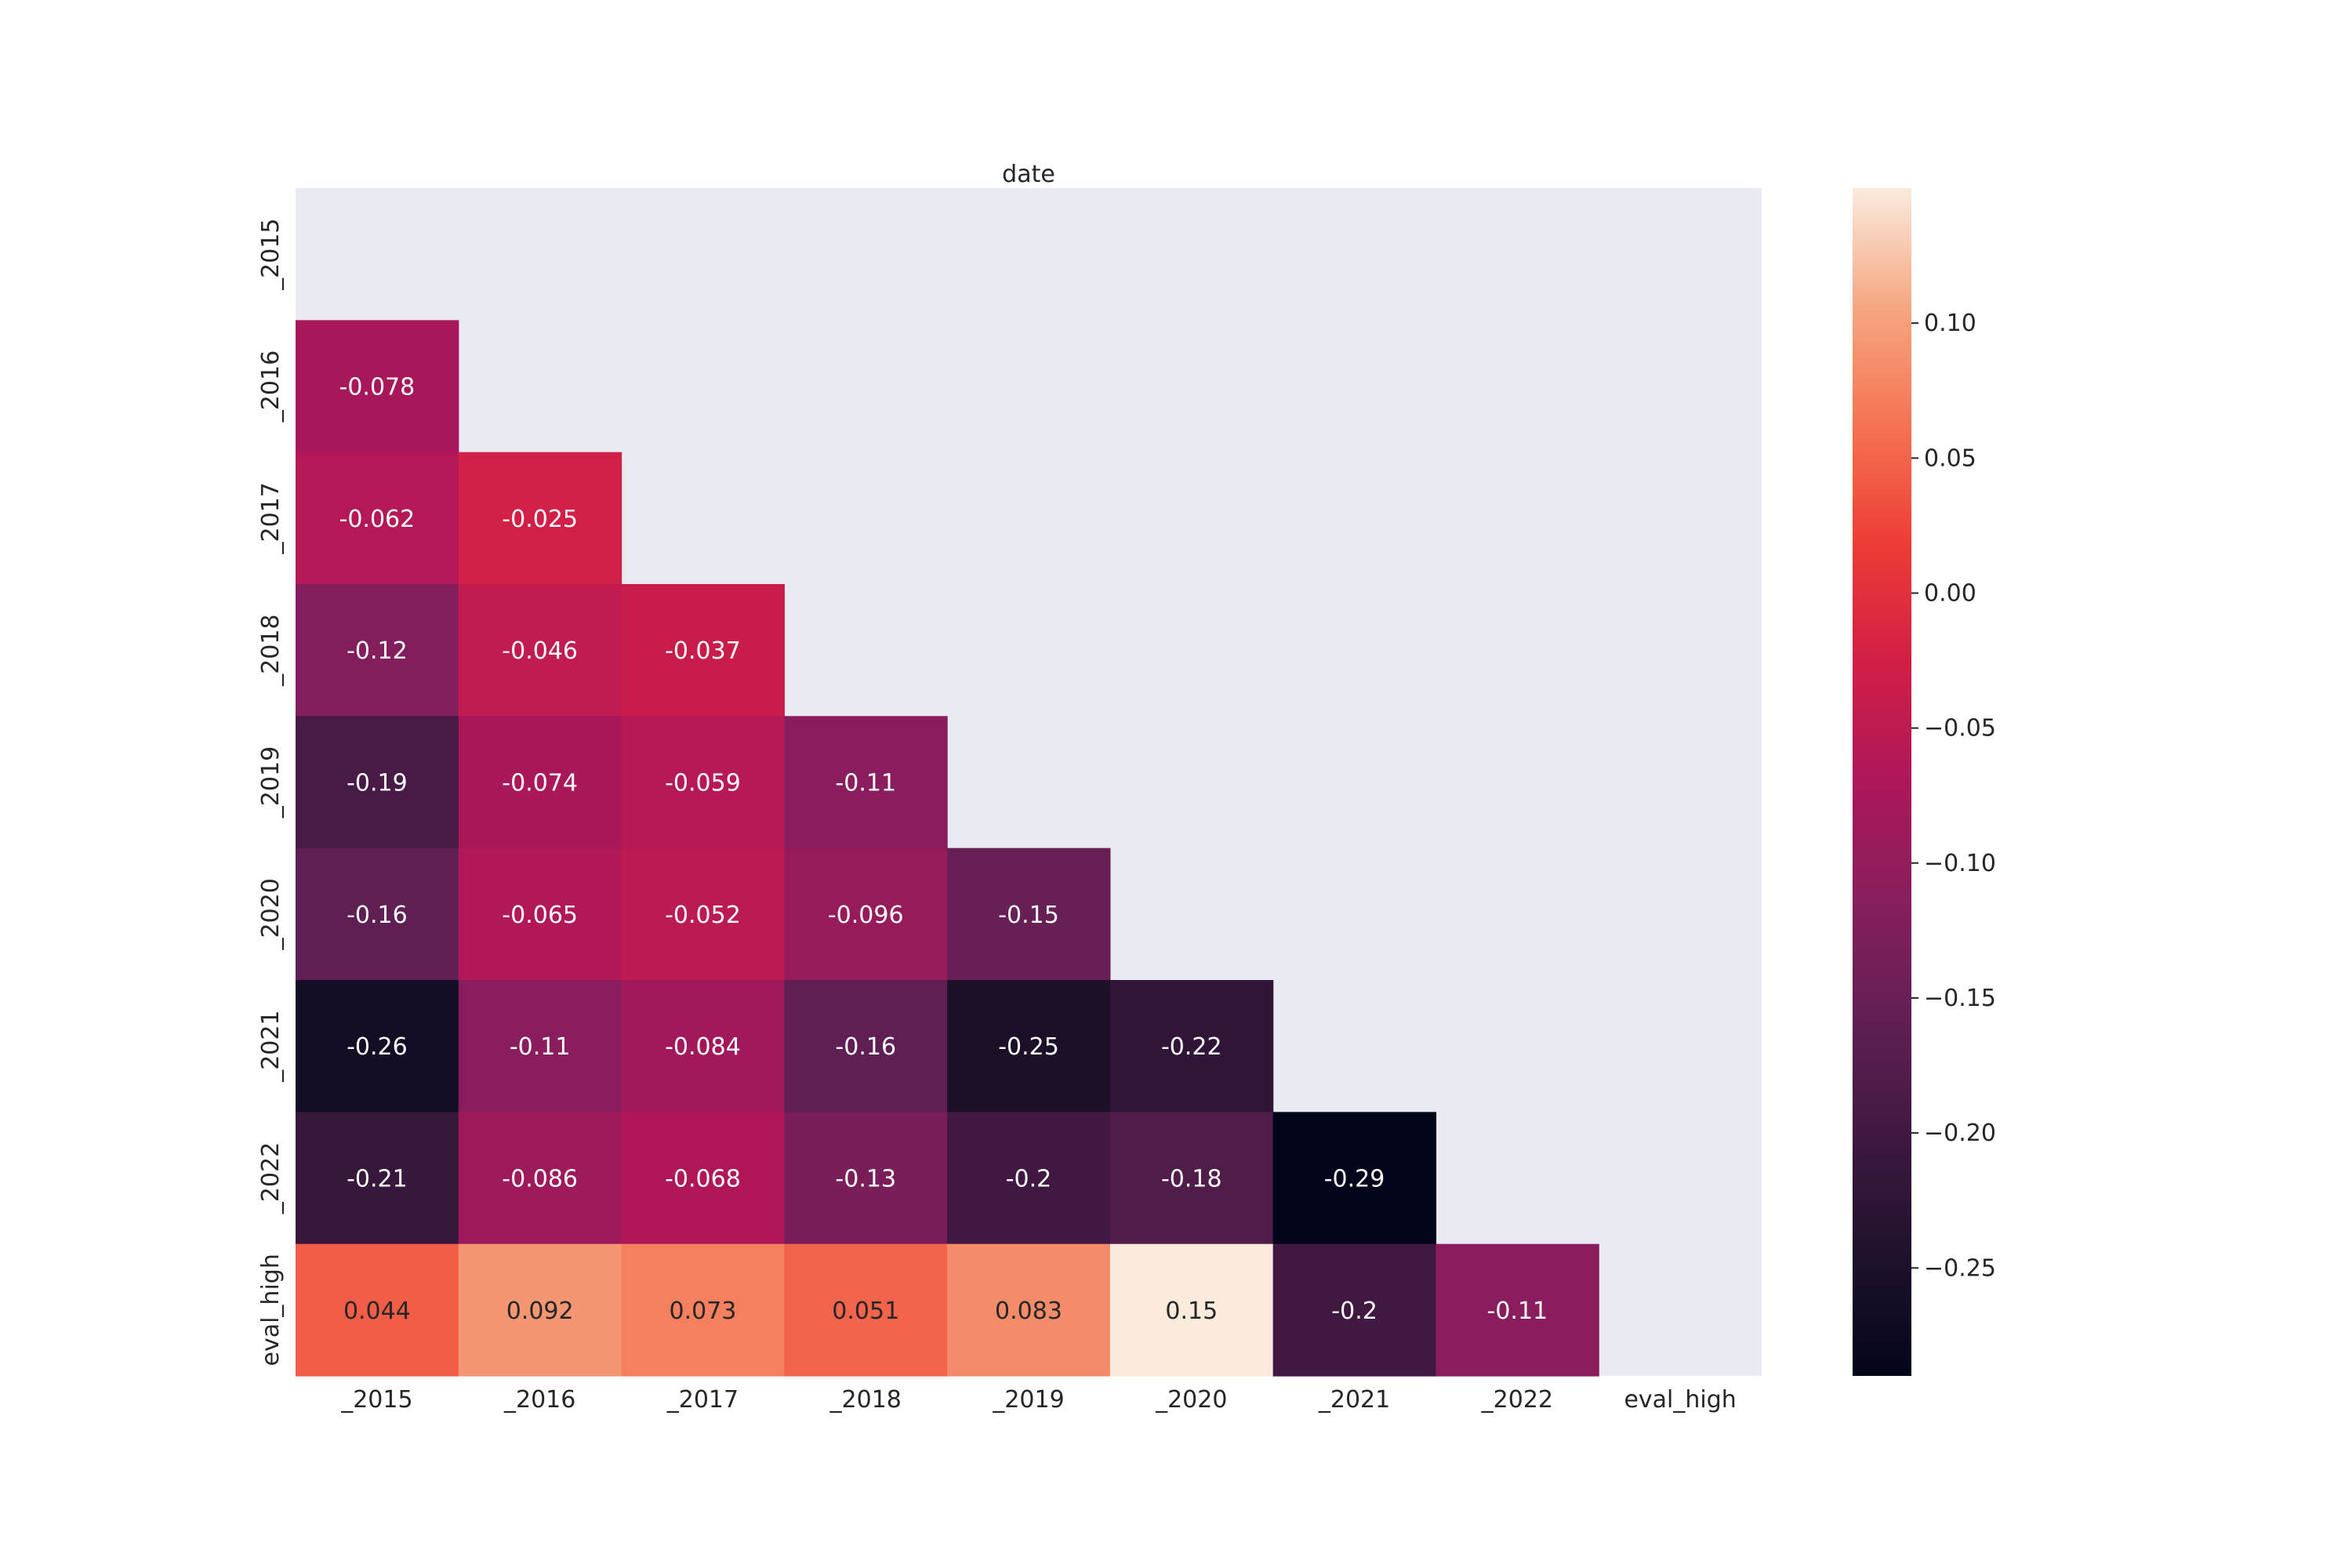  Describe the element at coordinates (1028, 174) in the screenshot. I see `chart-title: date` at that location.